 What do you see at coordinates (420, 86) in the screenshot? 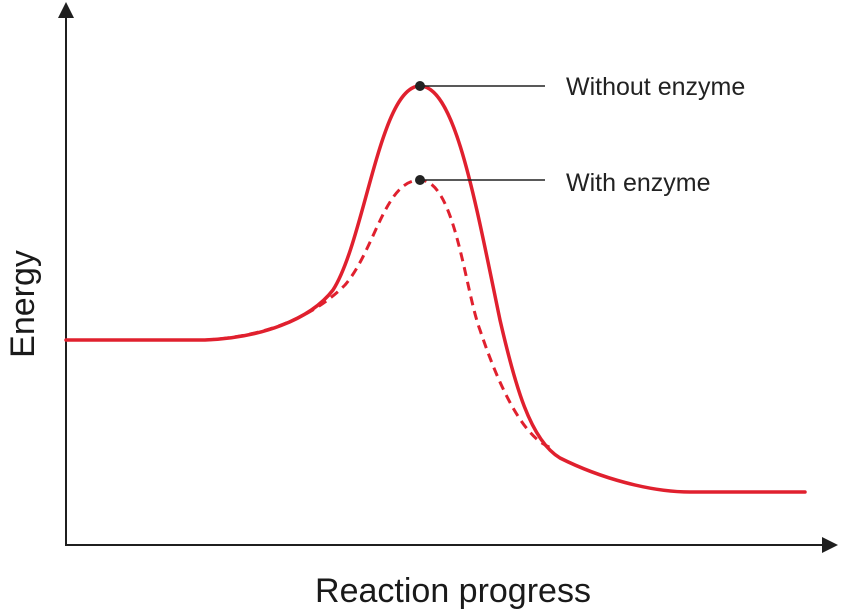
I see `without-enzyme-peak-dot` at bounding box center [420, 86].